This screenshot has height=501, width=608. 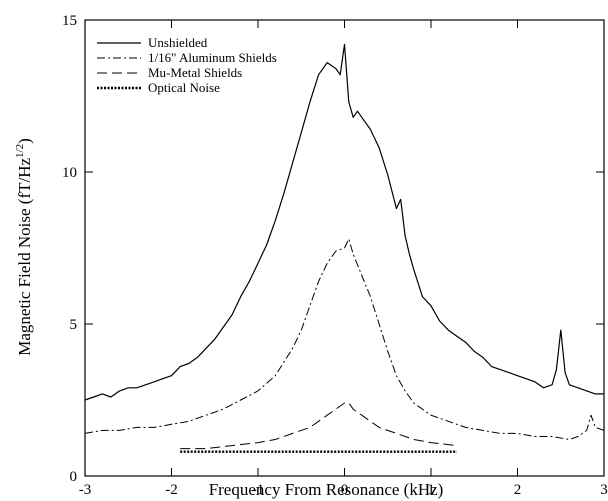 What do you see at coordinates (69, 21) in the screenshot?
I see `y-tick-label-3: 15` at bounding box center [69, 21].